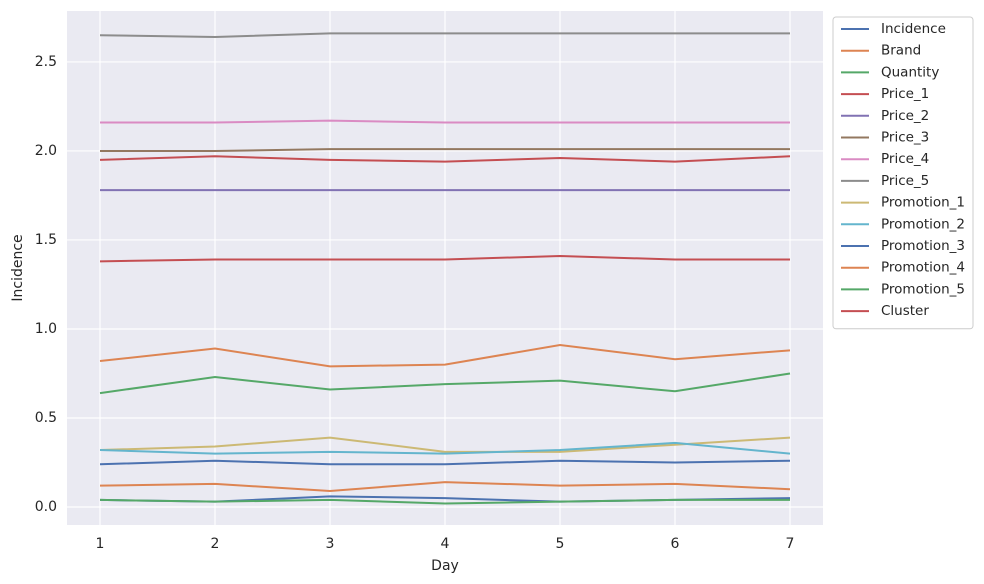  What do you see at coordinates (923, 203) in the screenshot?
I see `legend-label: Promotion_1` at bounding box center [923, 203].